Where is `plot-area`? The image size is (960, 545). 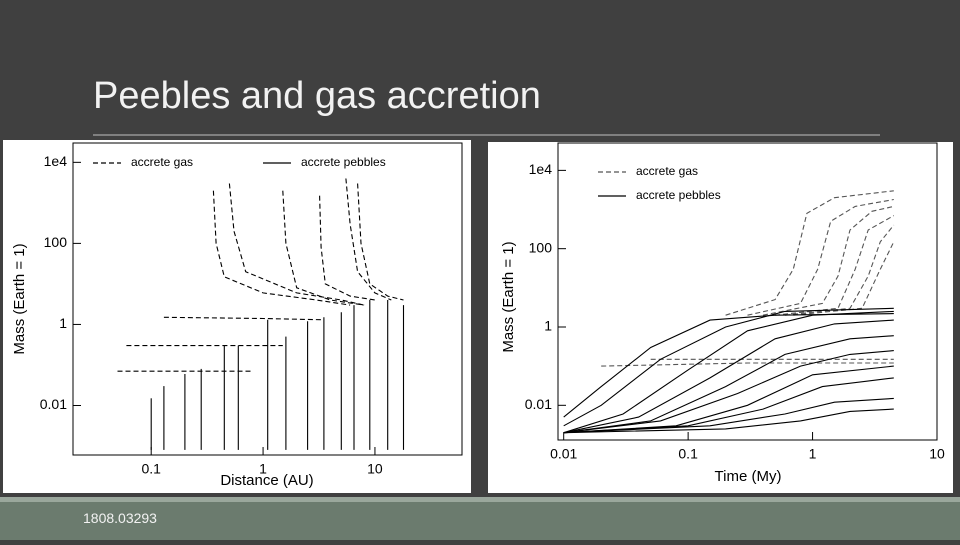
plot-area is located at coordinates (261, 314).